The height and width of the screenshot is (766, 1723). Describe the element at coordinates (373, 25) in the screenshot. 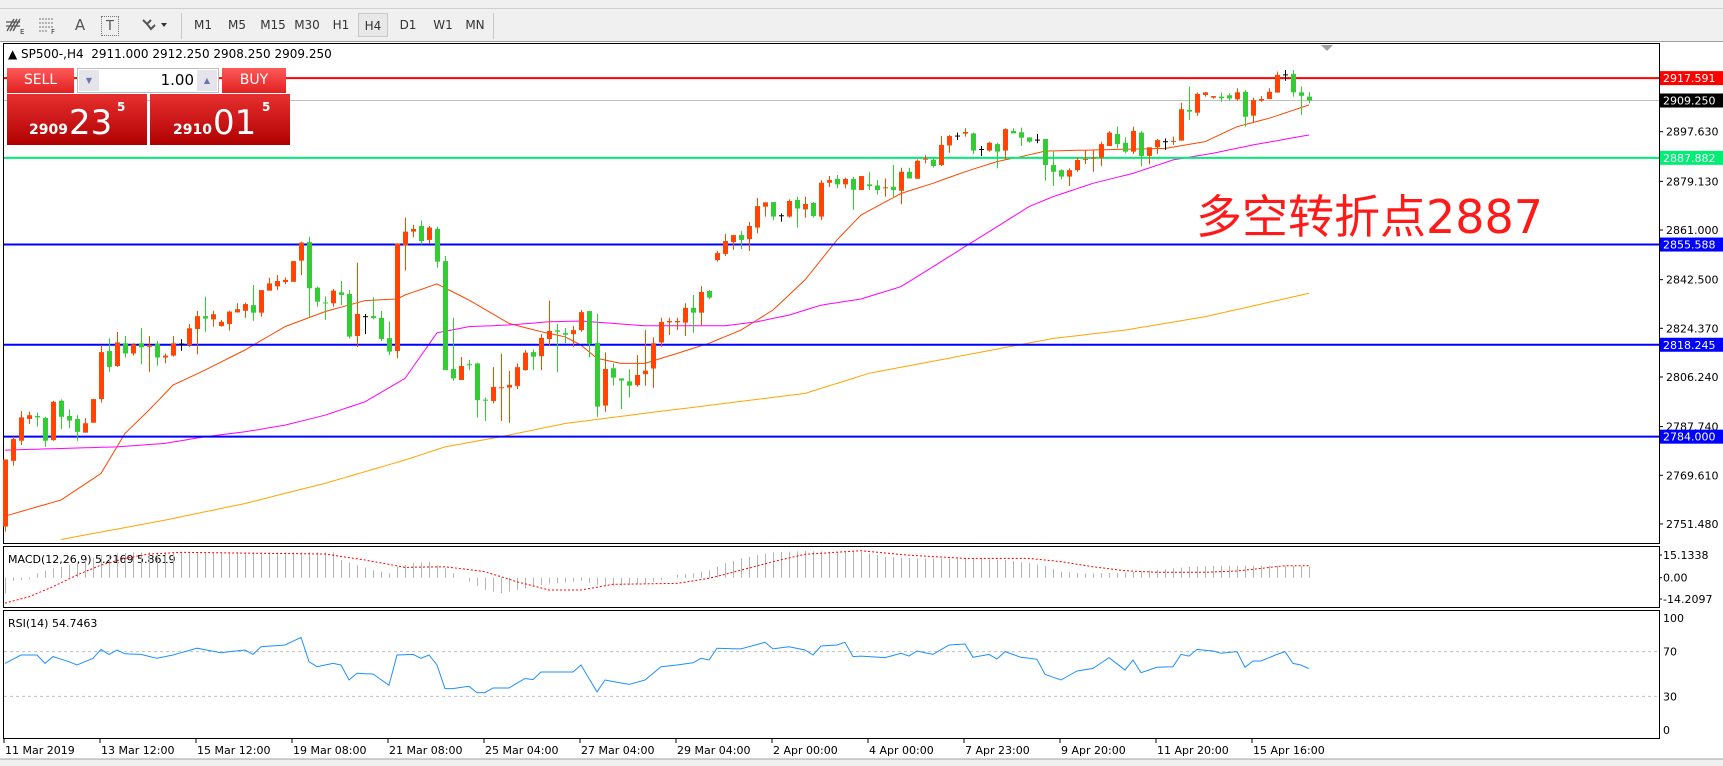

I see `timeframe-h4-button: H4` at that location.